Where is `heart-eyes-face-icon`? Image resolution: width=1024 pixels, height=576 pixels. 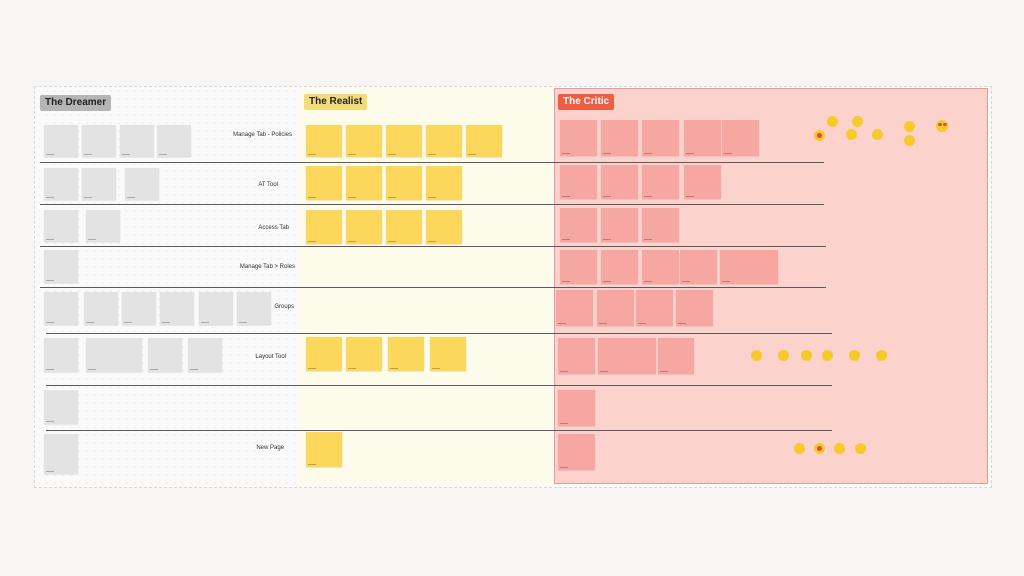 heart-eyes-face-icon is located at coordinates (942, 126).